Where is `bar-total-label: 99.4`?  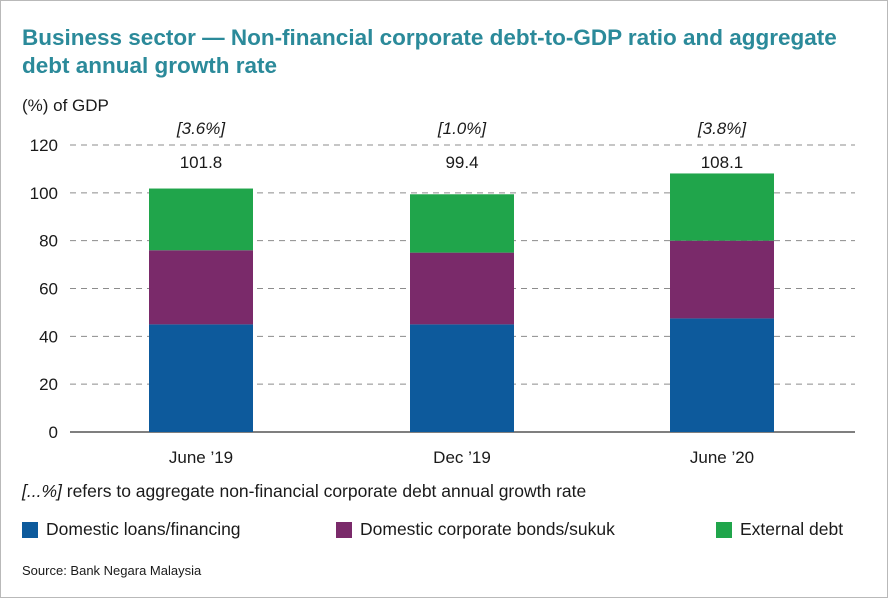 bar-total-label: 99.4 is located at coordinates (461, 162).